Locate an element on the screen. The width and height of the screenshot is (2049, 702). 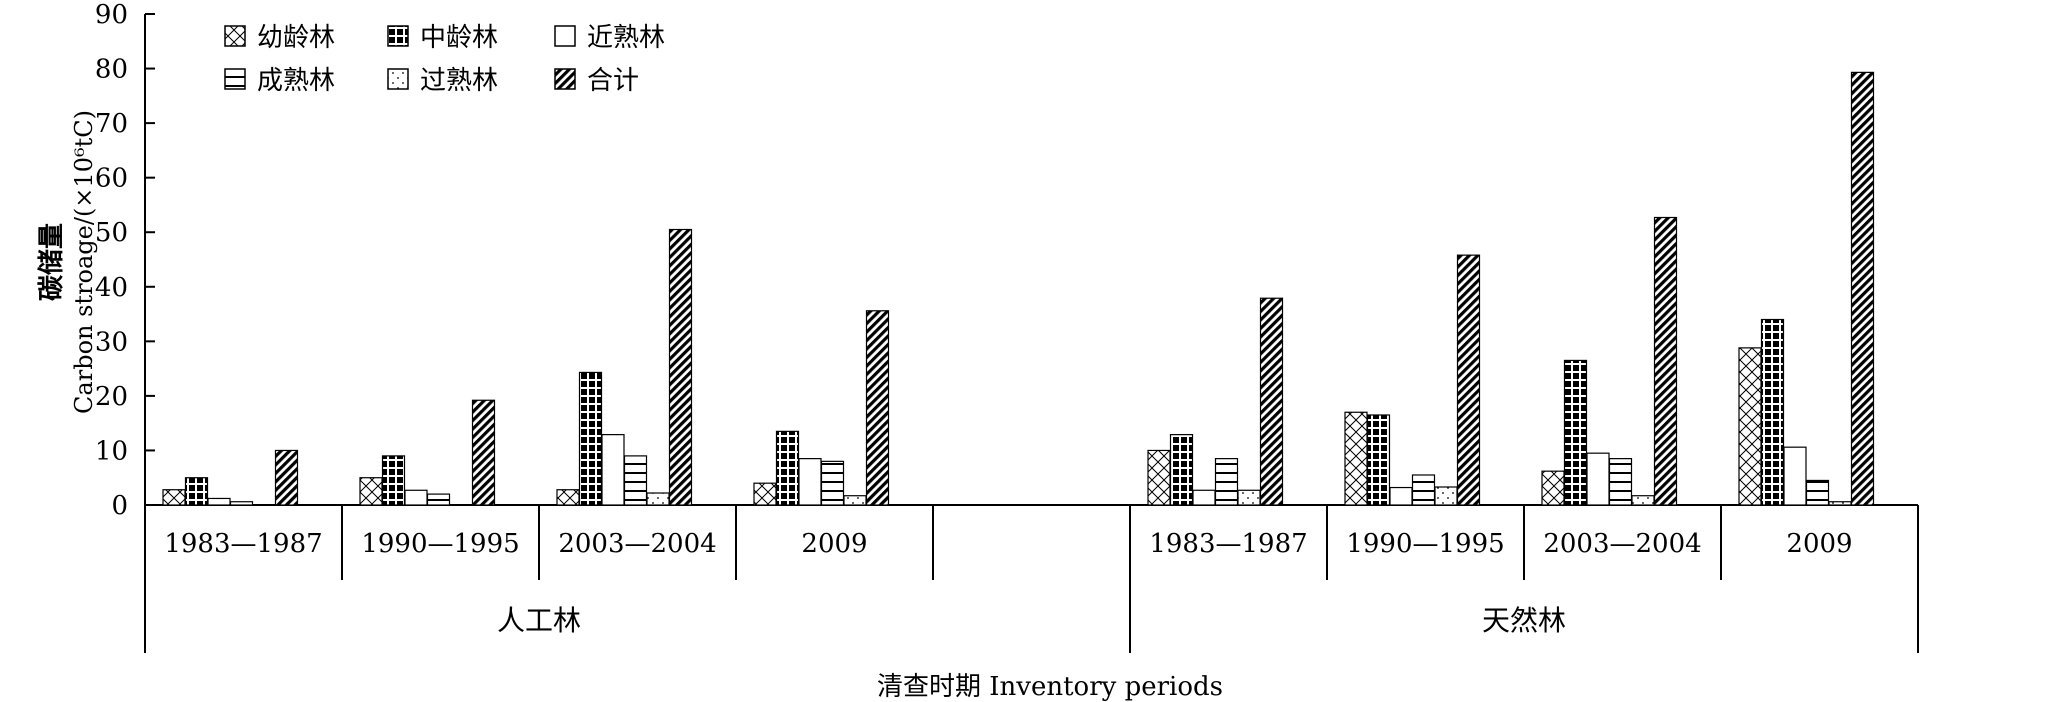
y-tick-label: 40 is located at coordinates (111, 288).